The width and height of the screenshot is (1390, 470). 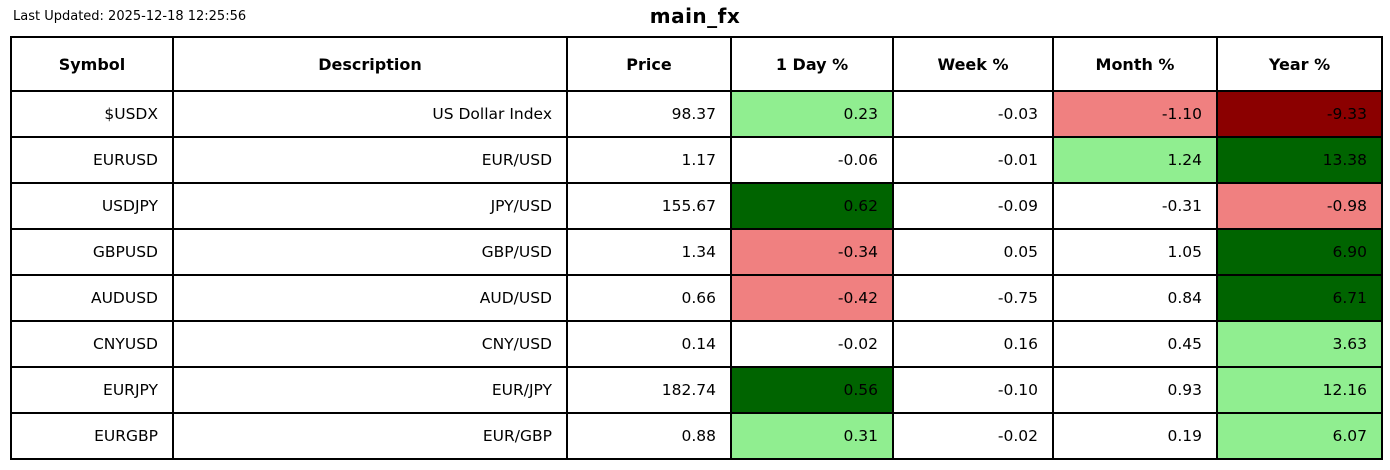 What do you see at coordinates (973, 390) in the screenshot?
I see `cell-week-percent: -0.10` at bounding box center [973, 390].